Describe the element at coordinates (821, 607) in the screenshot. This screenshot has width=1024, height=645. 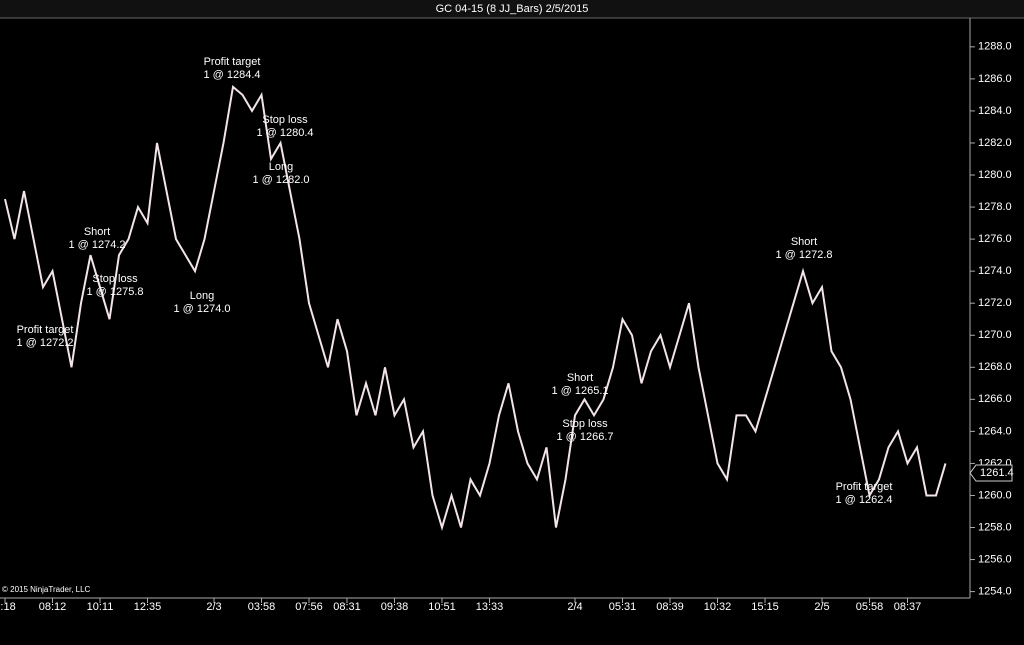
I see `x-tick-label: 2/5` at that location.